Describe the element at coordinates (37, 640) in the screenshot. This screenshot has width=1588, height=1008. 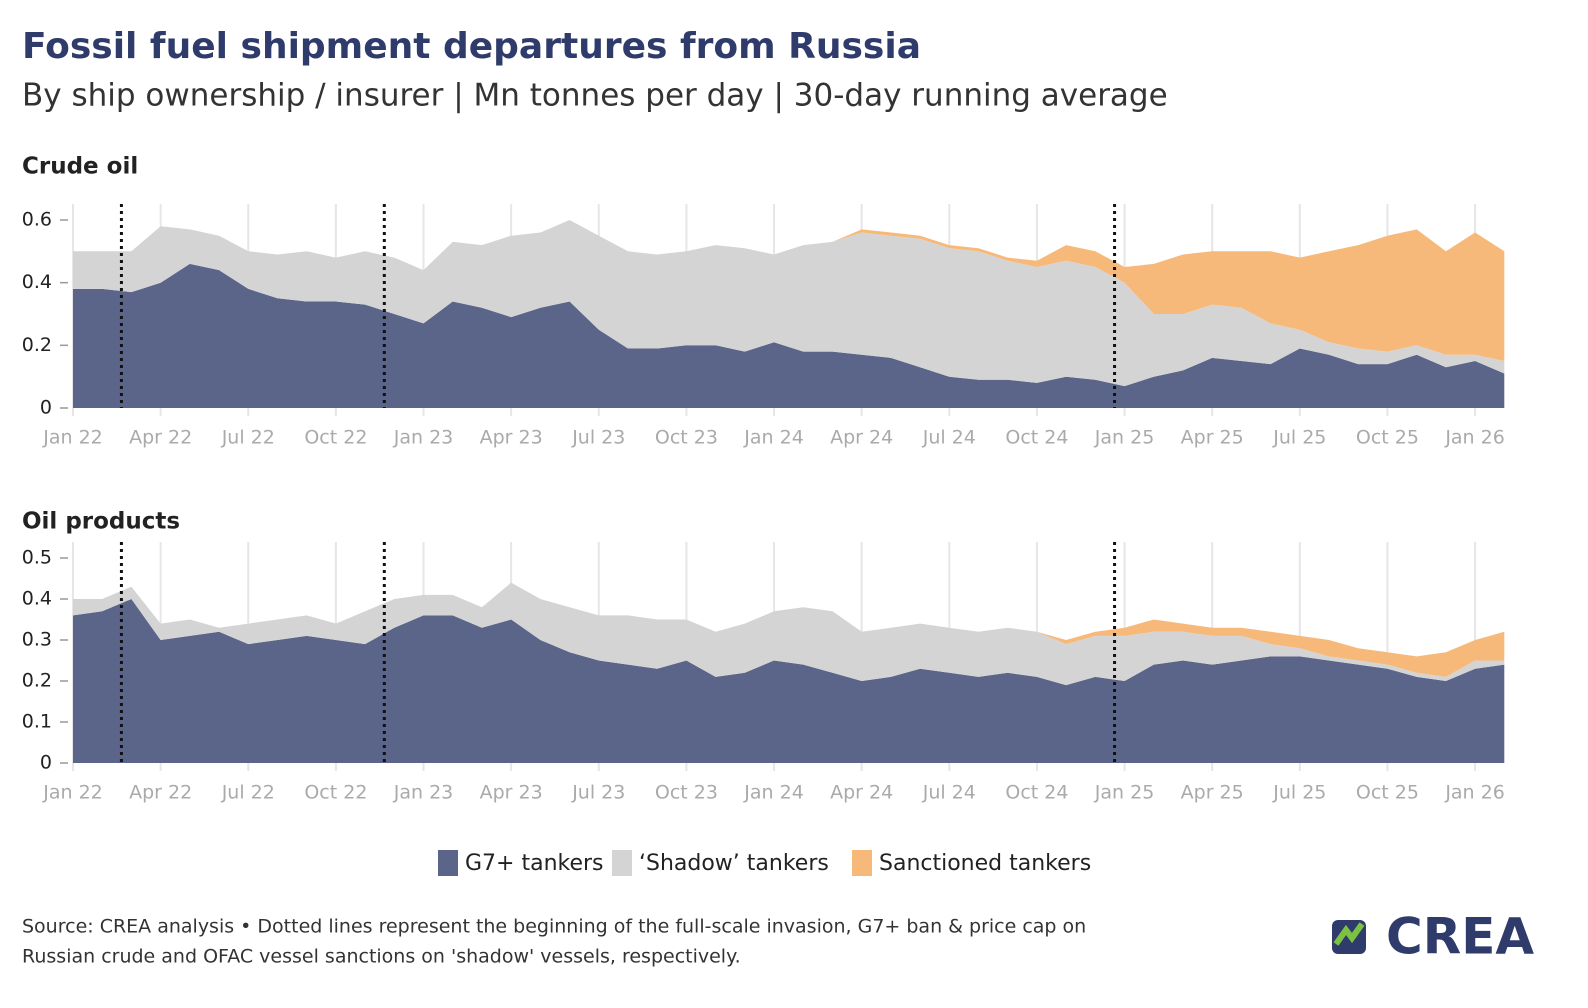
I see `y-tick-label: 0.3` at that location.